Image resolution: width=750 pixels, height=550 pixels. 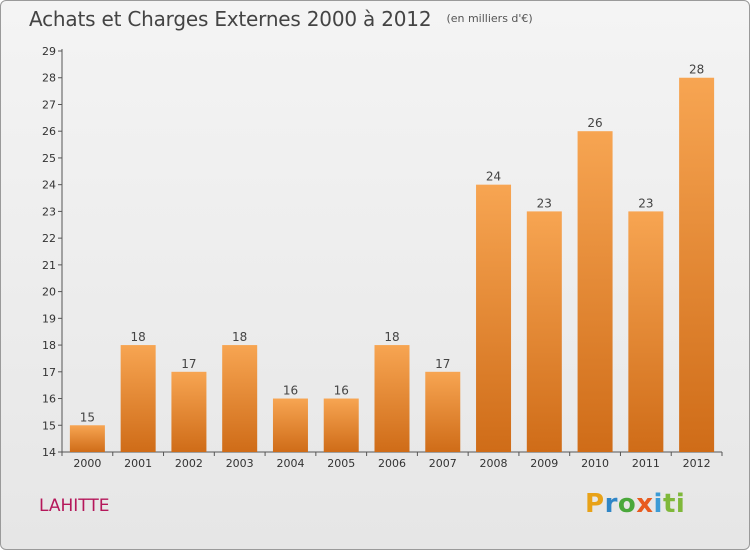 I want to click on x-tick-label: 2006, so click(x=392, y=463).